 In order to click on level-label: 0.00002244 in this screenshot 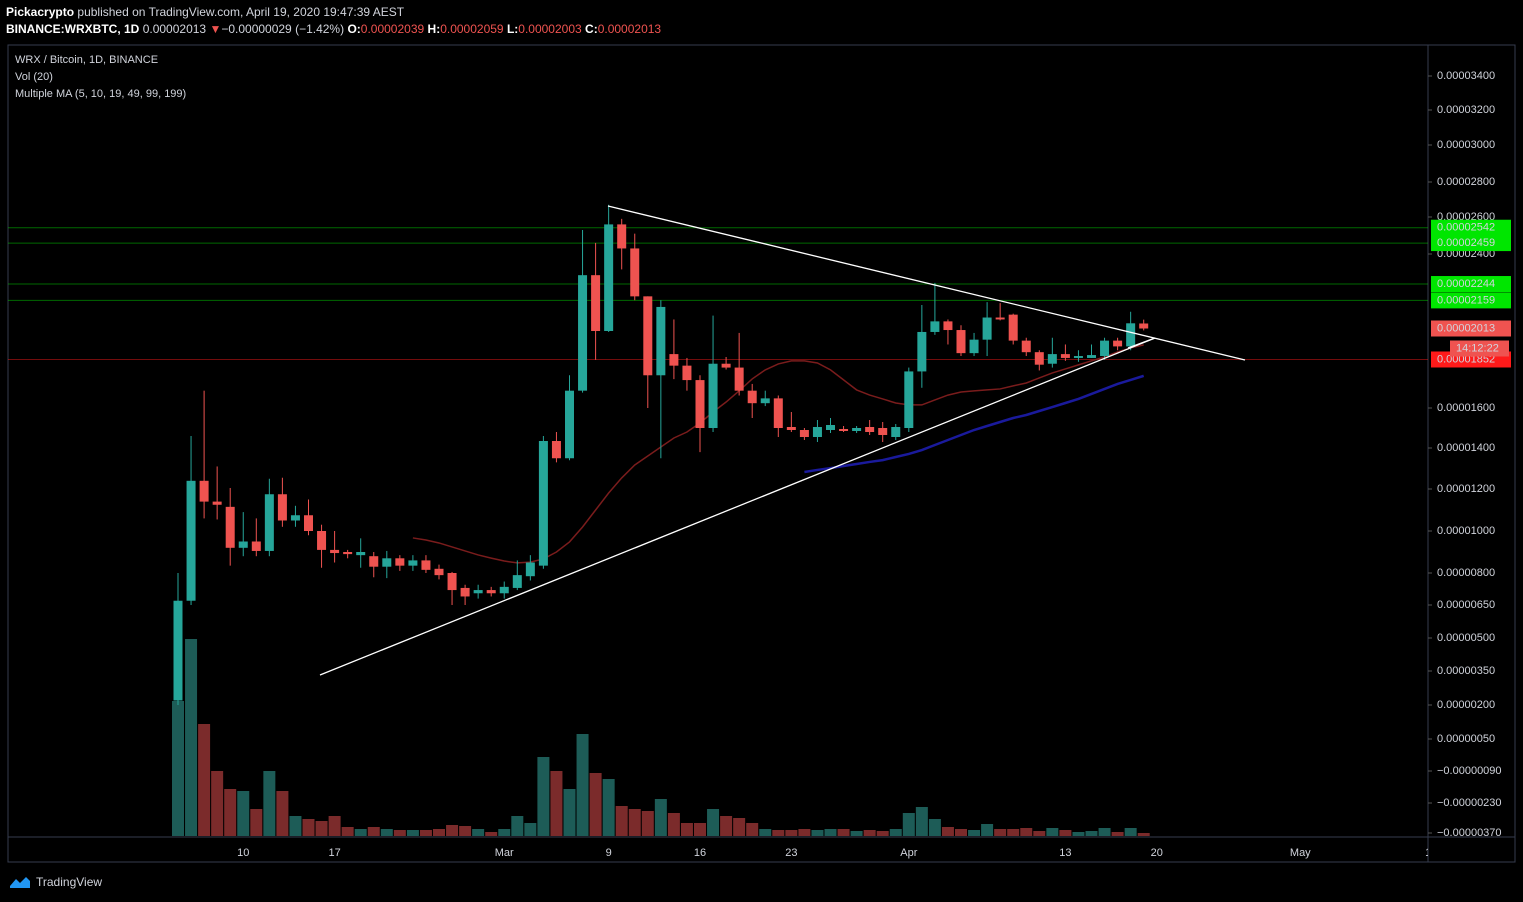, I will do `click(1466, 284)`.